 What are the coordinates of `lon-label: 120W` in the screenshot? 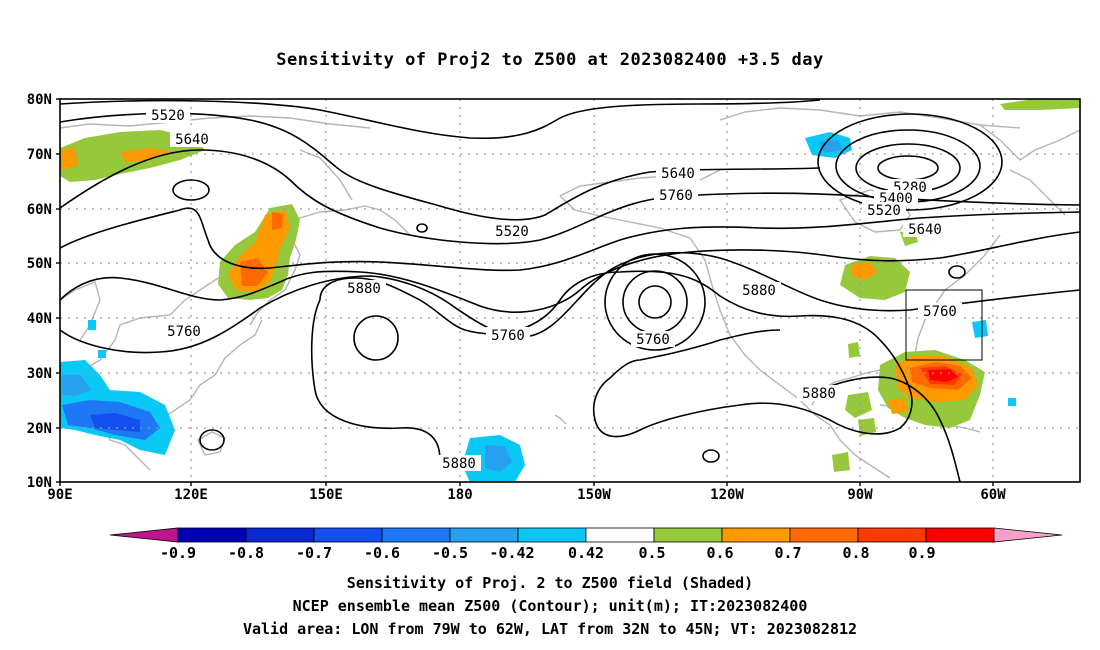 It's located at (727, 495).